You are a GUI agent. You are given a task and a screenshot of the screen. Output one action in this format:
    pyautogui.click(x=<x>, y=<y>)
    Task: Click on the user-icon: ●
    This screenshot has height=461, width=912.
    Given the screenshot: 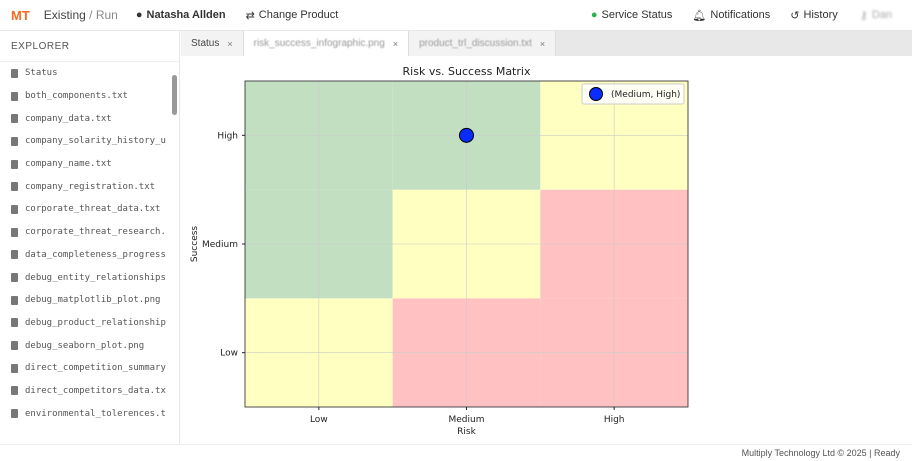 What is the action you would take?
    pyautogui.click(x=139, y=15)
    